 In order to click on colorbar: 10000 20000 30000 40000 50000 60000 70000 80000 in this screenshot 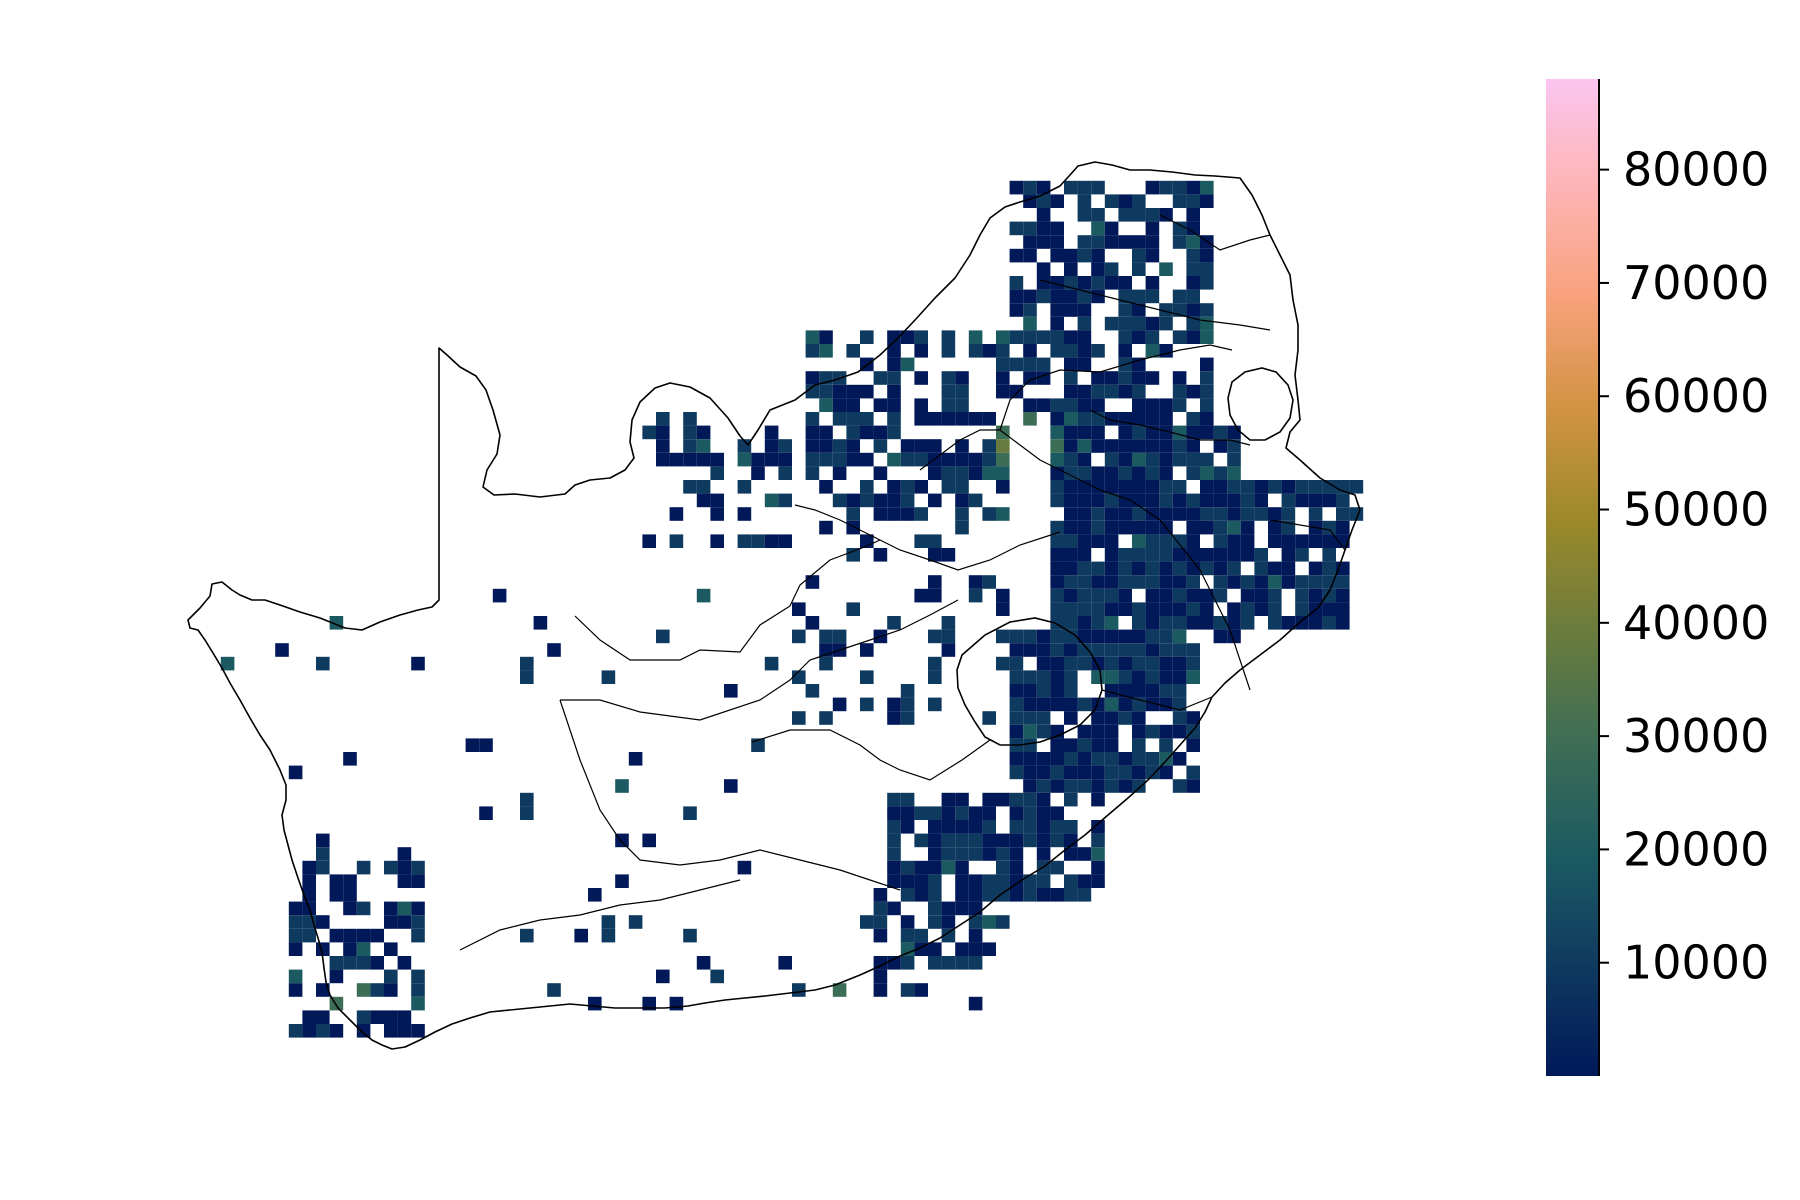, I will do `click(1657, 577)`.